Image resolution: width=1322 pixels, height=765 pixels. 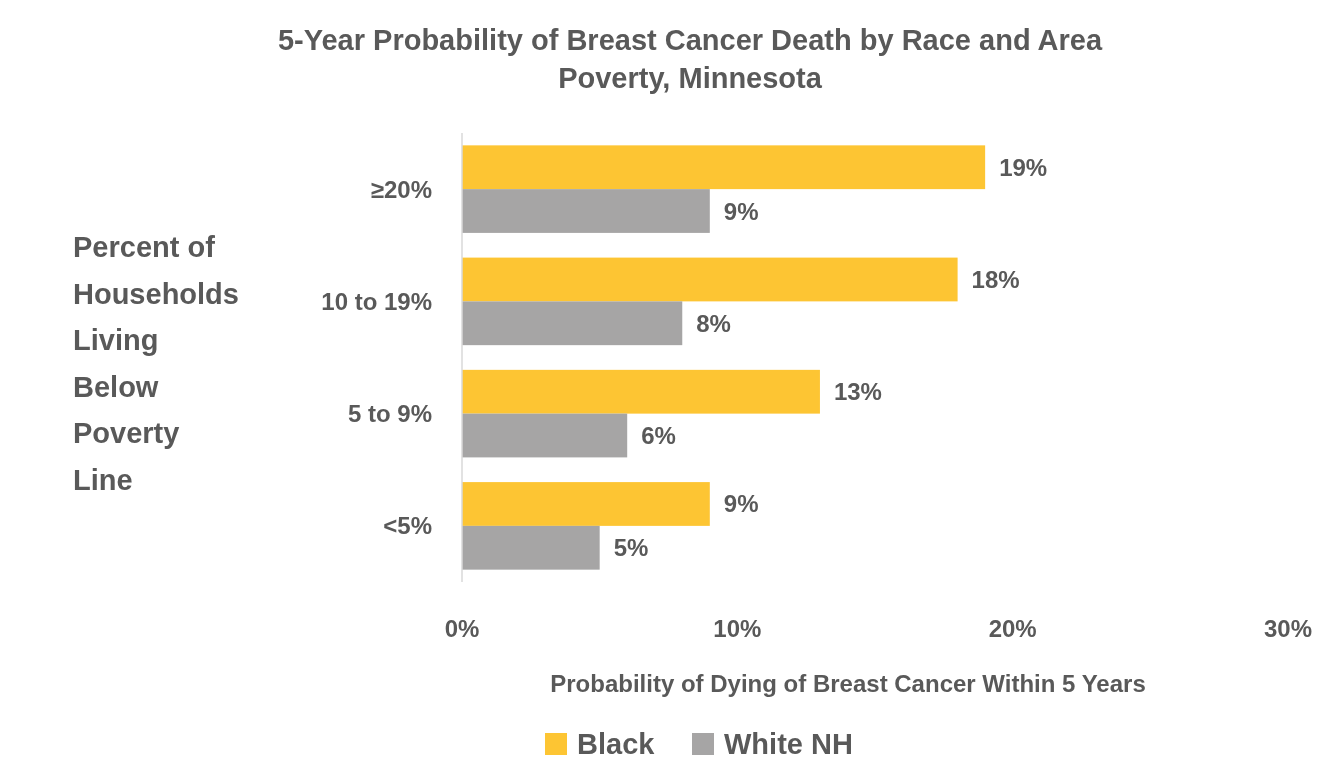 What do you see at coordinates (156, 363) in the screenshot?
I see `y-axis-title: Percent of Households Living Below Poverty Line` at bounding box center [156, 363].